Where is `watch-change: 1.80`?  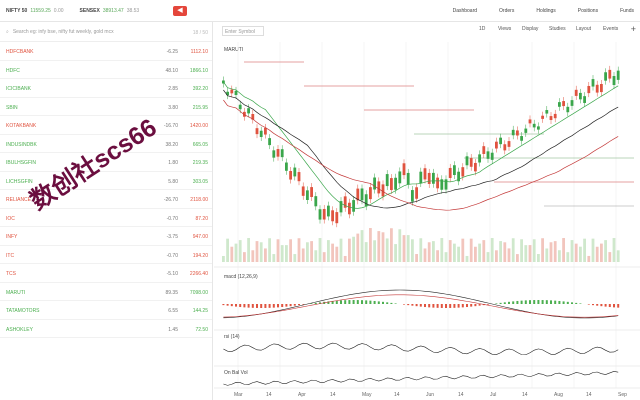 watch-change: 1.80 is located at coordinates (173, 163).